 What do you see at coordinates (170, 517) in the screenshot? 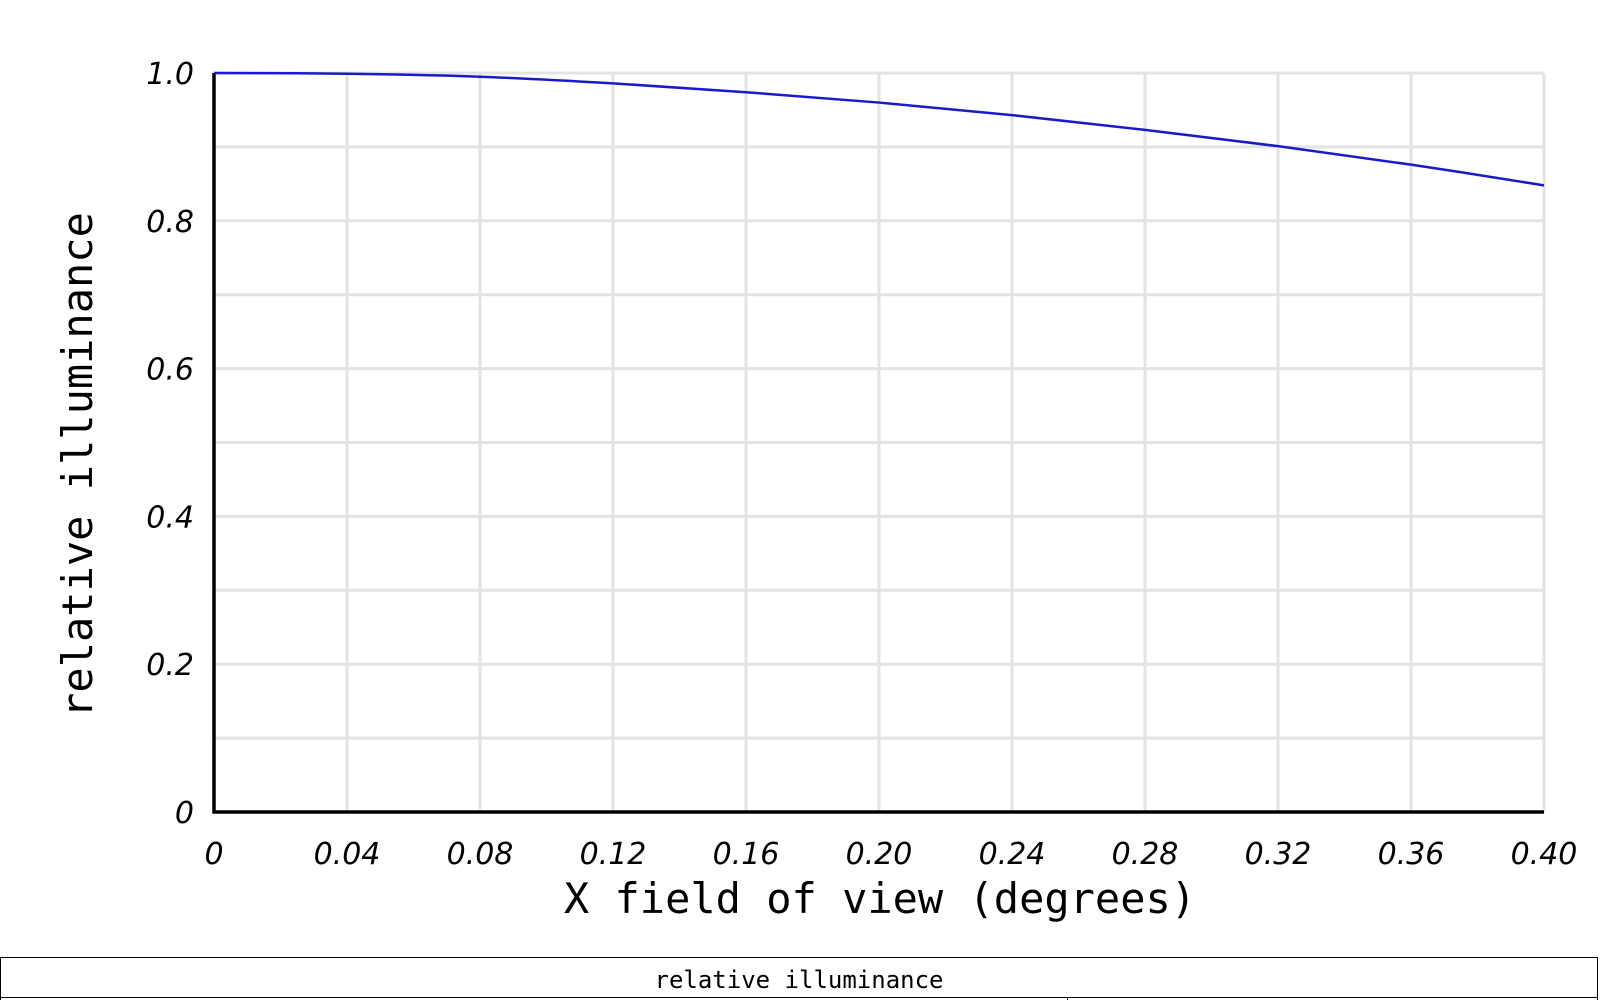
I see `y-tick-label: 0.4` at bounding box center [170, 517].